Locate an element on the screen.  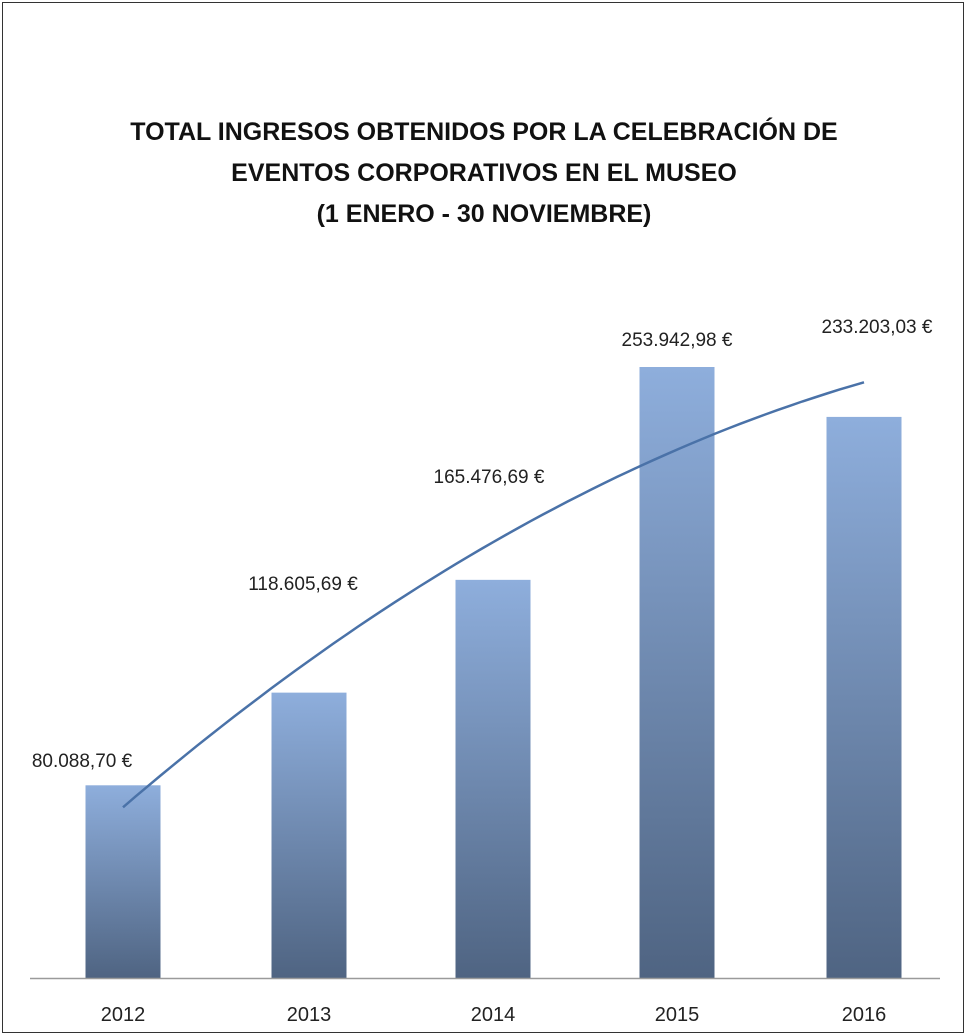
bar-2012 is located at coordinates (123, 881).